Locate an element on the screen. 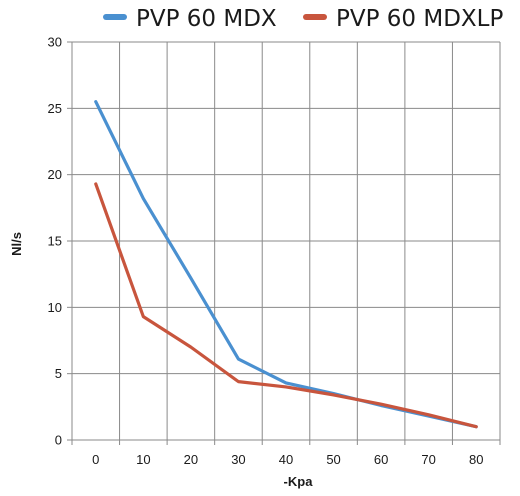  x-tick-label: 80 is located at coordinates (476, 459).